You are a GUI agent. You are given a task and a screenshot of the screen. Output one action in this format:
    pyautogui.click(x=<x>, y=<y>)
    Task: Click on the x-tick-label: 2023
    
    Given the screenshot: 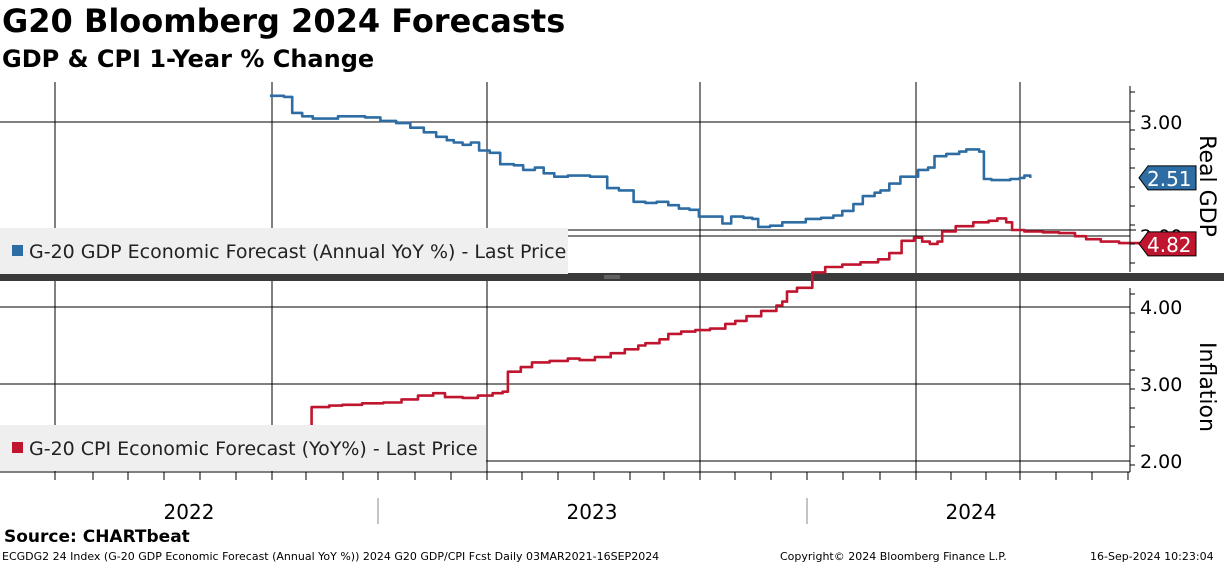 What is the action you would take?
    pyautogui.click(x=592, y=512)
    